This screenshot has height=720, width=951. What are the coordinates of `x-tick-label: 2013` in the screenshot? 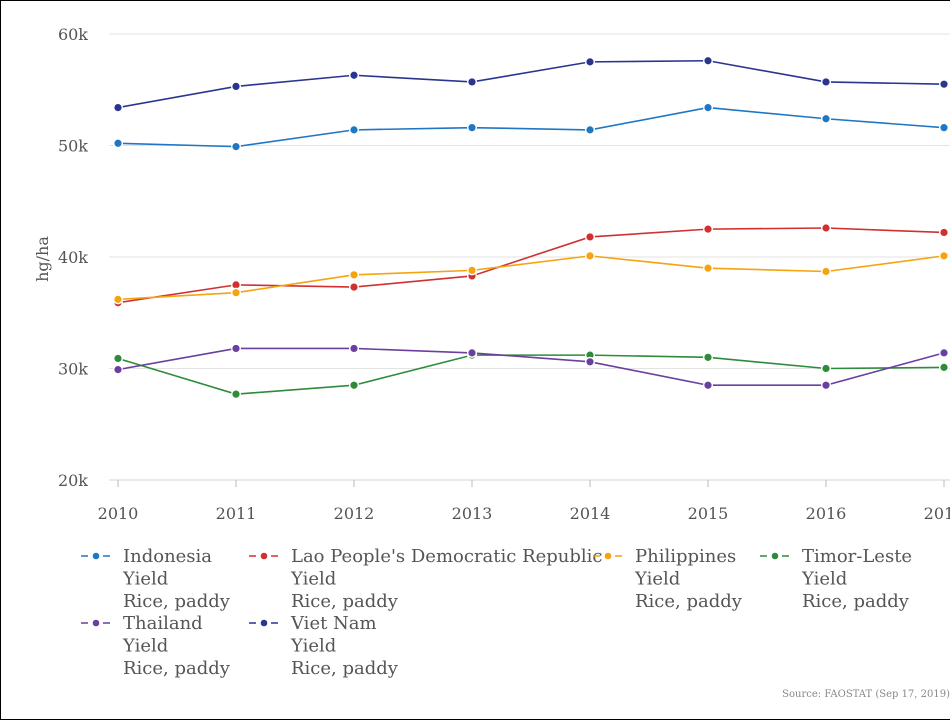 It's located at (472, 513).